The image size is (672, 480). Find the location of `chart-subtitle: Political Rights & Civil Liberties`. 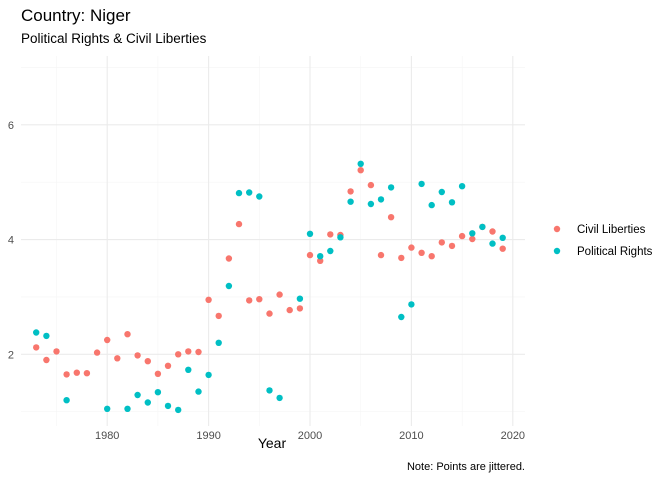

chart-subtitle: Political Rights & Civil Liberties is located at coordinates (114, 38).